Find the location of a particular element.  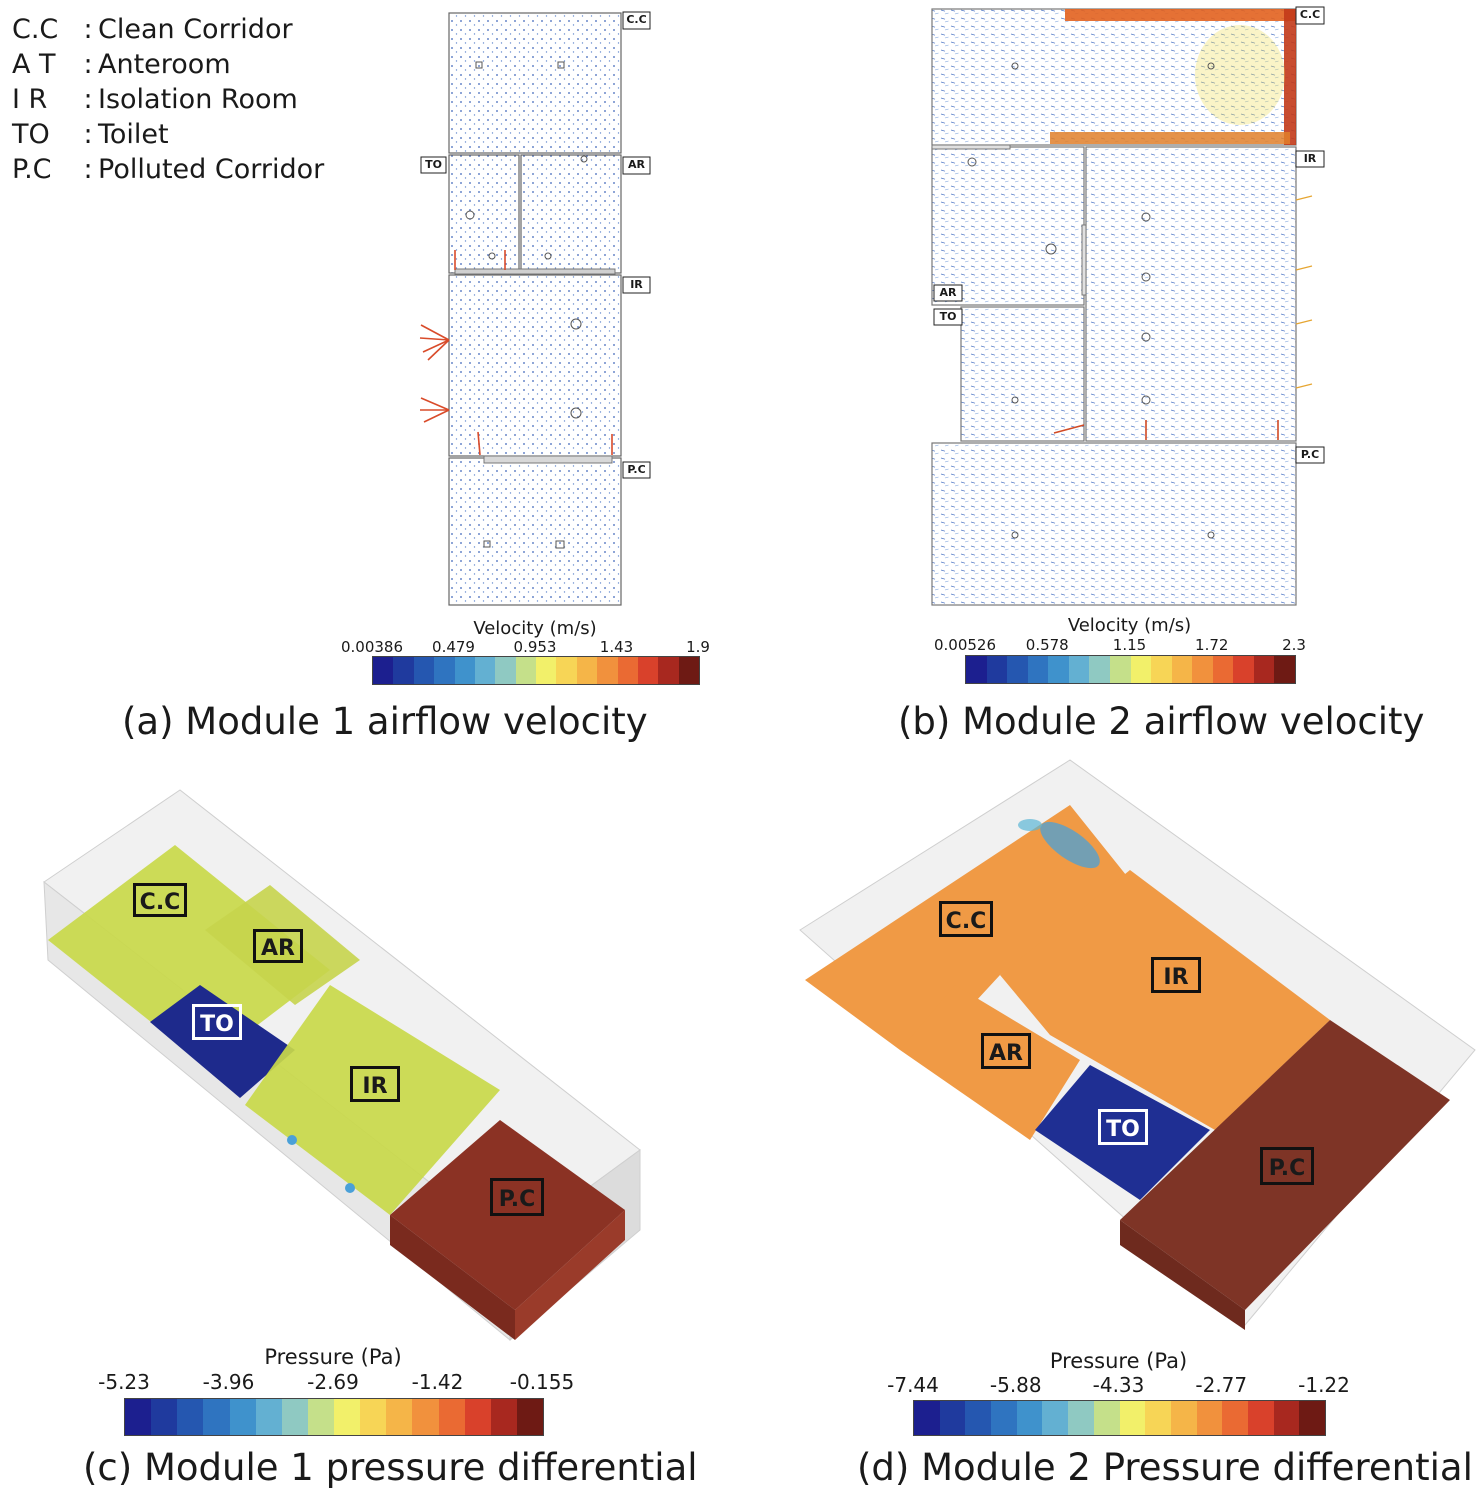

d-colorbar-title: Pressure (Pa) is located at coordinates (1118, 1361).